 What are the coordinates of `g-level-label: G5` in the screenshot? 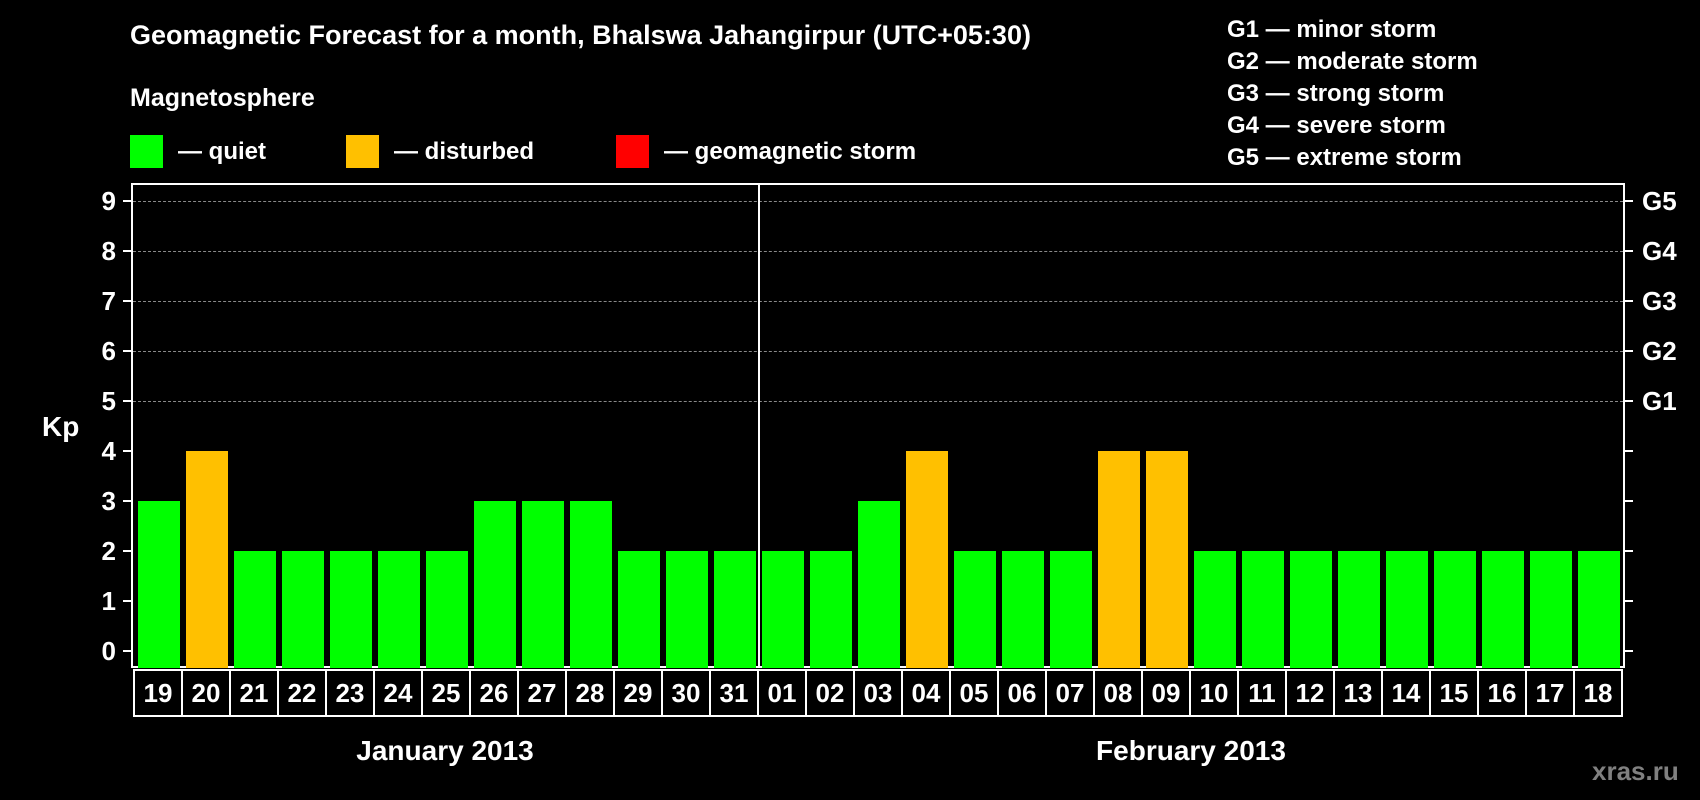 It's located at (1659, 201).